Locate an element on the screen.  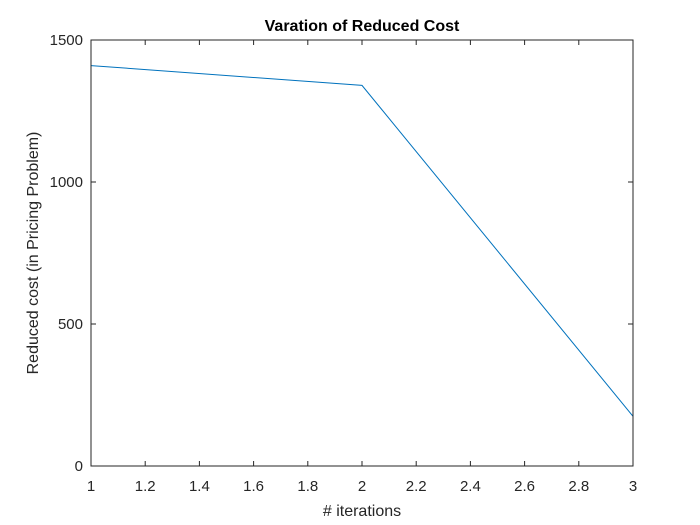
x-tick-label: 2.8 is located at coordinates (578, 486).